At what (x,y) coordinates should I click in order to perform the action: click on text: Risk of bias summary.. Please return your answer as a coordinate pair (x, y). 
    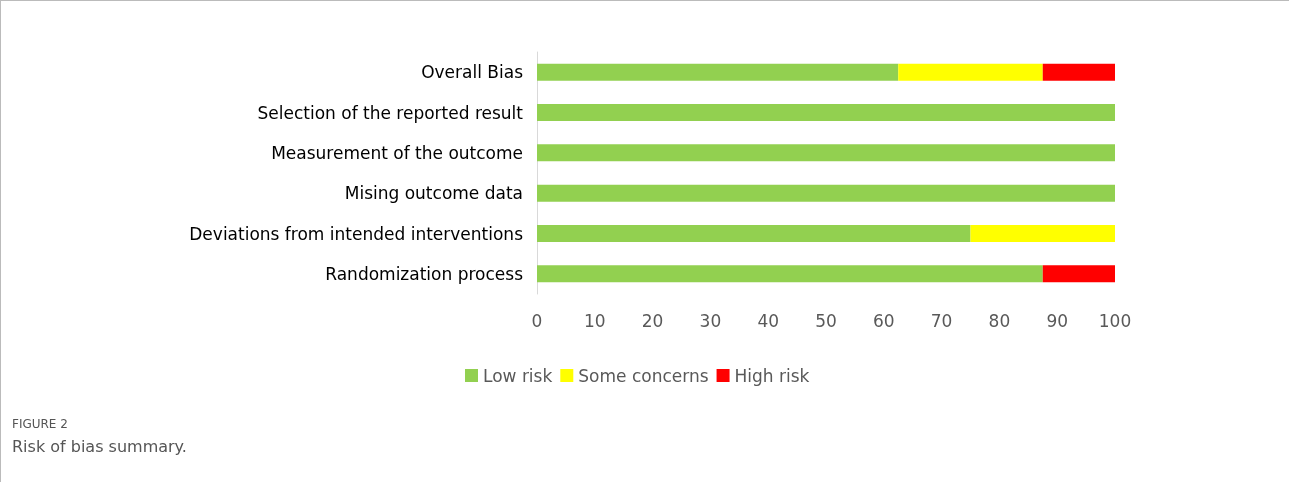
    Looking at the image, I should click on (99, 446).